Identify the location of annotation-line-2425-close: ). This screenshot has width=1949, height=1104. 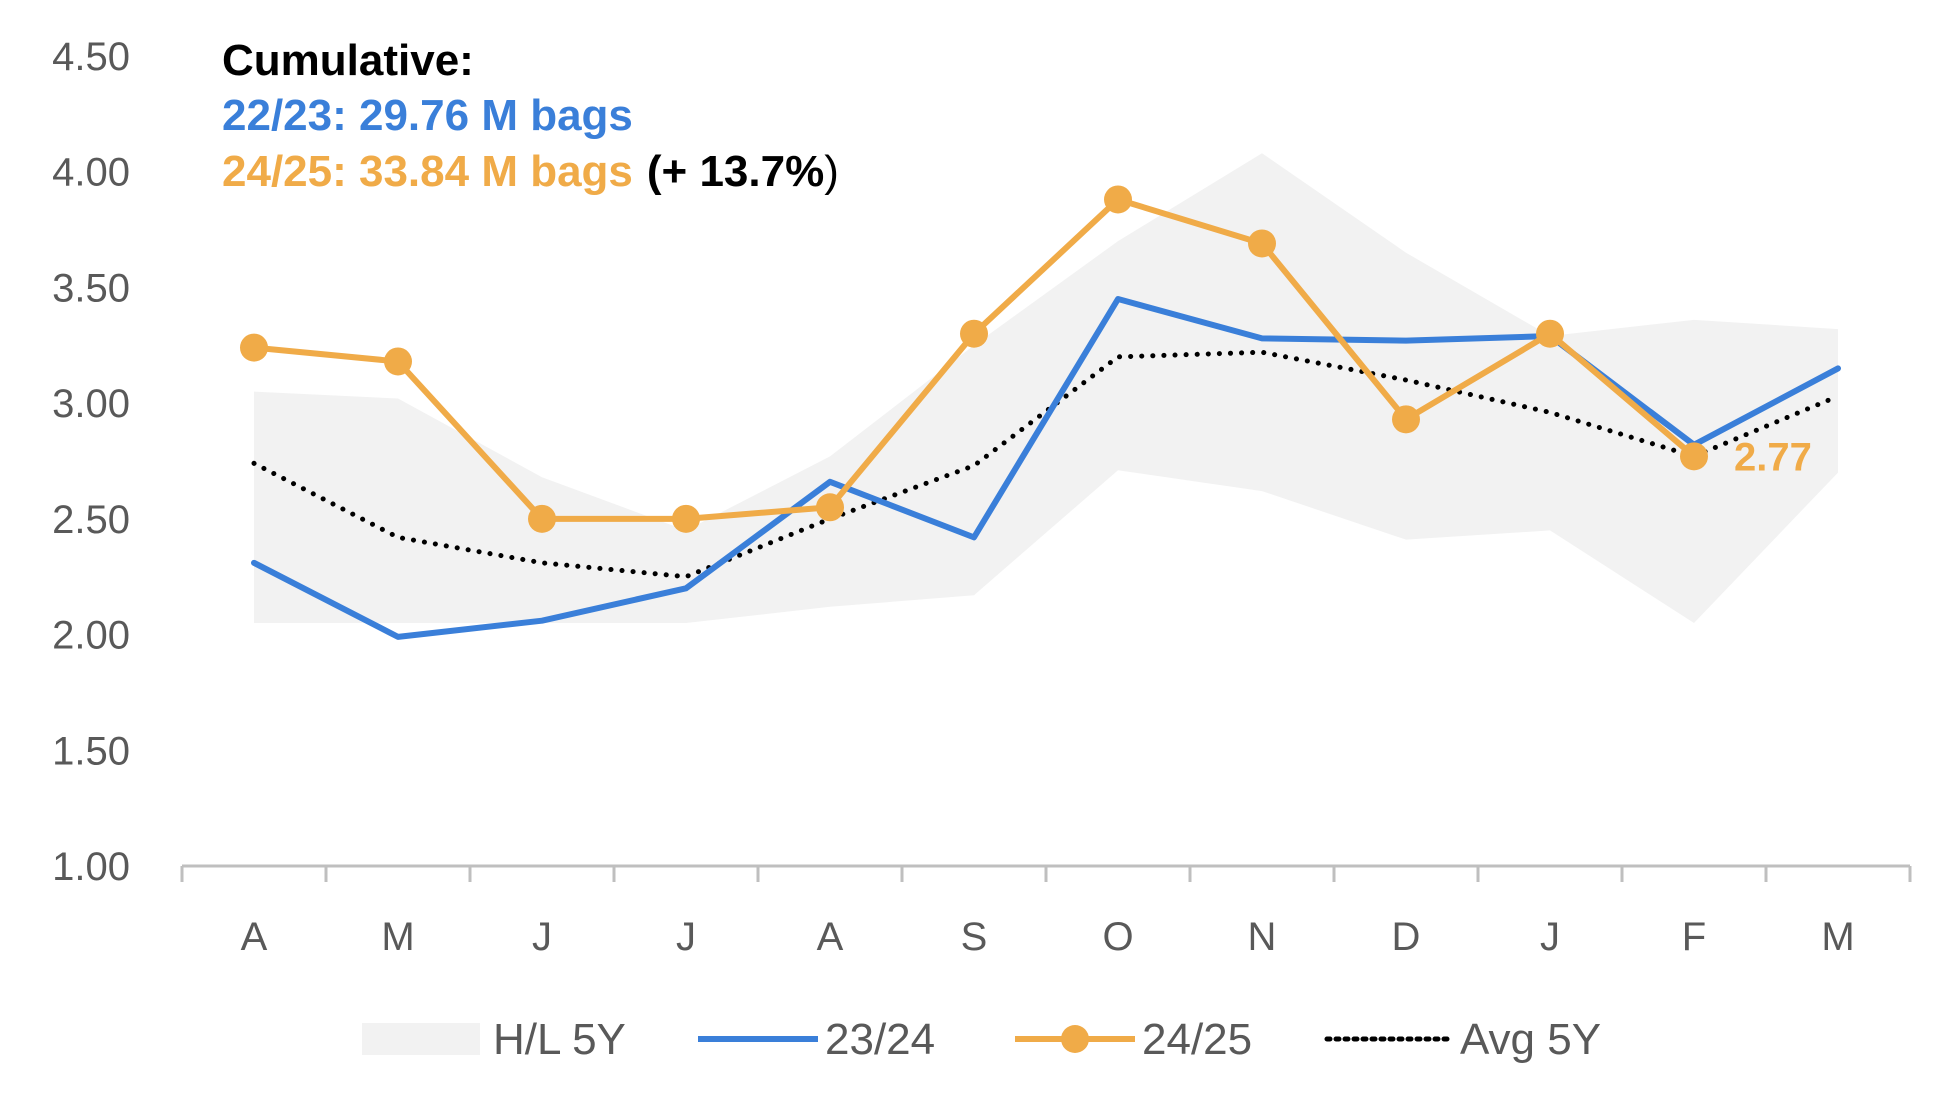
(831, 171).